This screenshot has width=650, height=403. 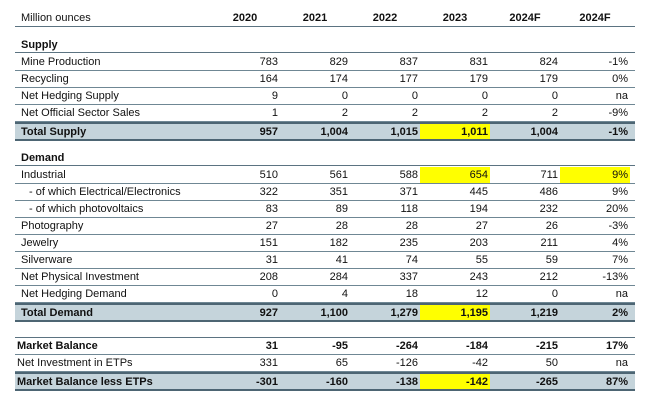 I want to click on table-row: Net Hedging Supply 9 0 0 0 0 na, so click(x=325, y=96).